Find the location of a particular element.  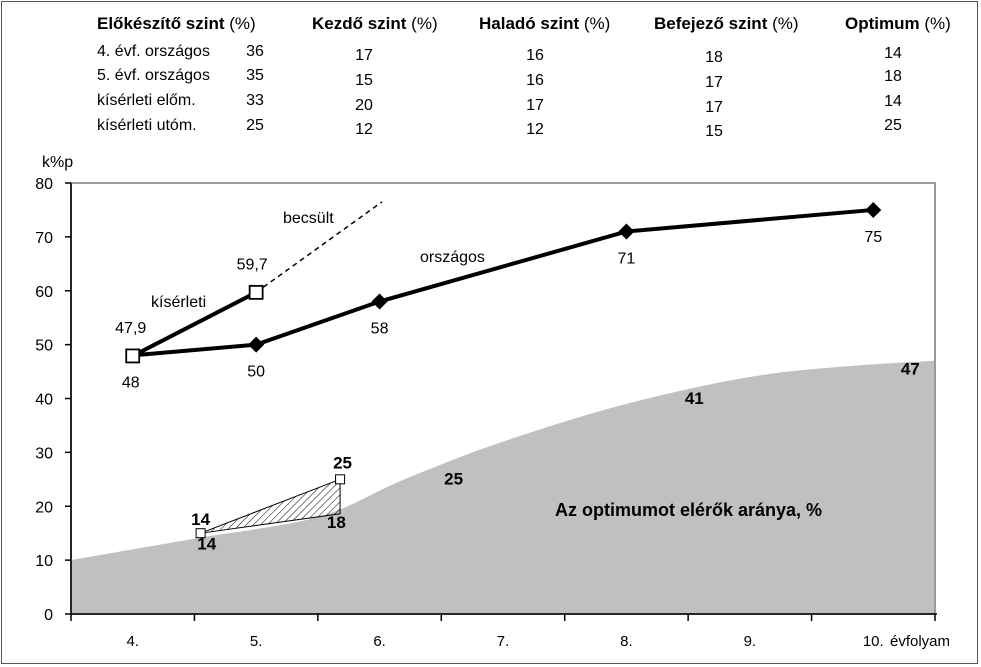

orszagos-value-label: 58 is located at coordinates (380, 329).